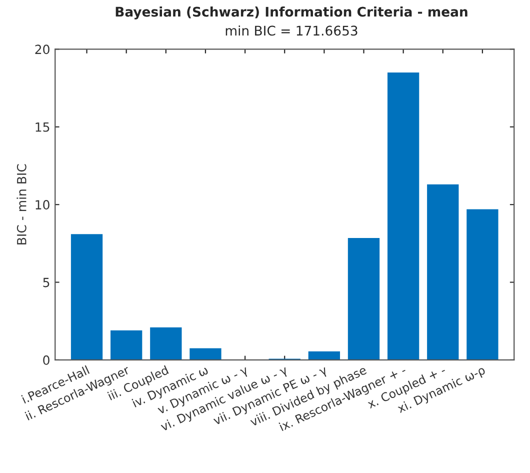 This screenshot has height=473, width=530. Describe the element at coordinates (43, 205) in the screenshot. I see `y-tick-label: 10` at that location.